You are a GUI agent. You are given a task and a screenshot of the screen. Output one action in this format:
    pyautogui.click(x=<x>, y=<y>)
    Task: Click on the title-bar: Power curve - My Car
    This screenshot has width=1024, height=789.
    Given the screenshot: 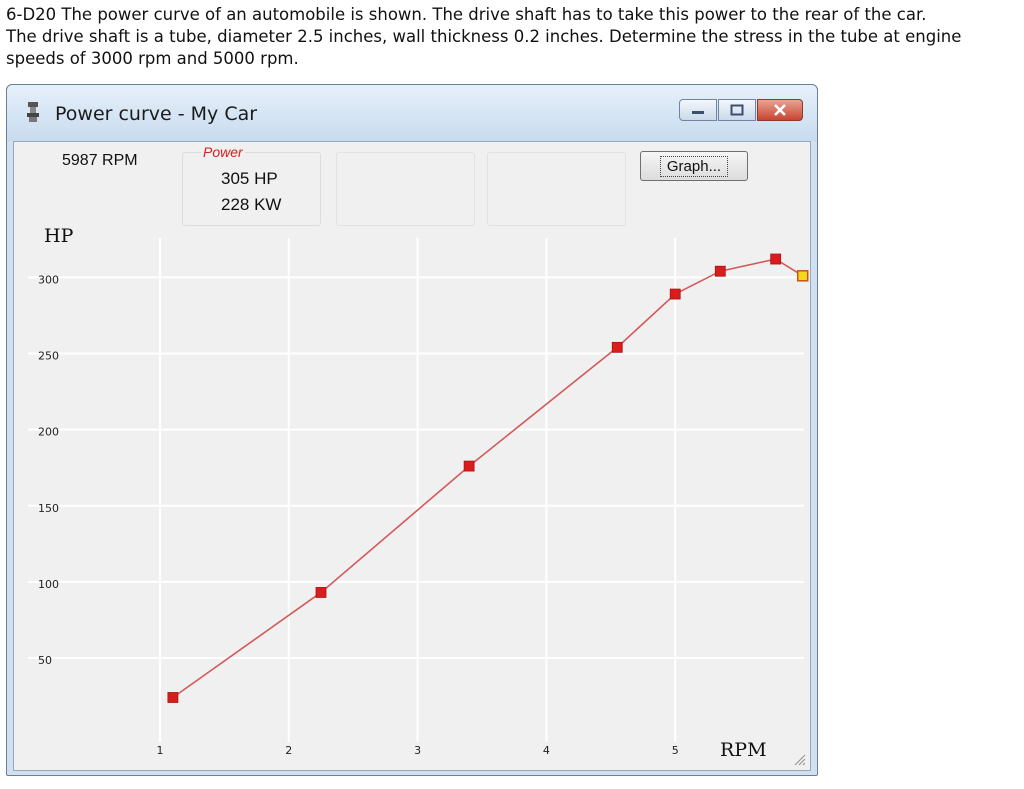 What is the action you would take?
    pyautogui.click(x=412, y=113)
    